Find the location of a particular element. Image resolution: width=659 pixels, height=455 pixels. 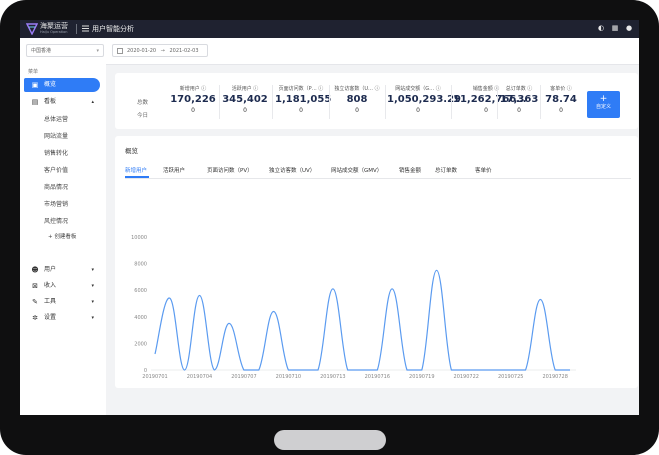

calendar-icon is located at coordinates (120, 51).